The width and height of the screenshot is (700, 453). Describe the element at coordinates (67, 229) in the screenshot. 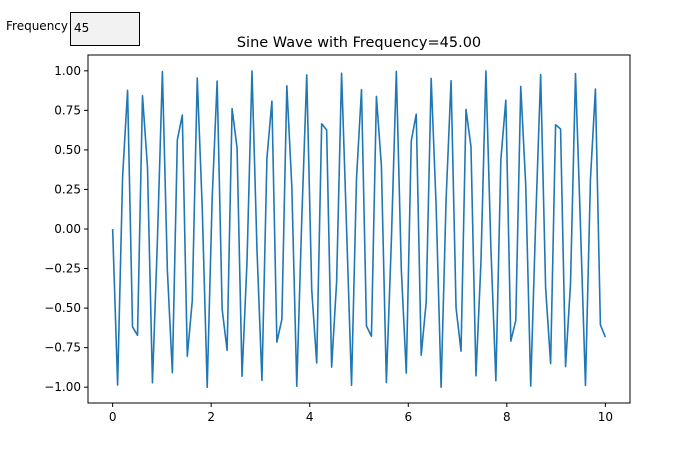

I see `y-tick-label: 0.00` at that location.